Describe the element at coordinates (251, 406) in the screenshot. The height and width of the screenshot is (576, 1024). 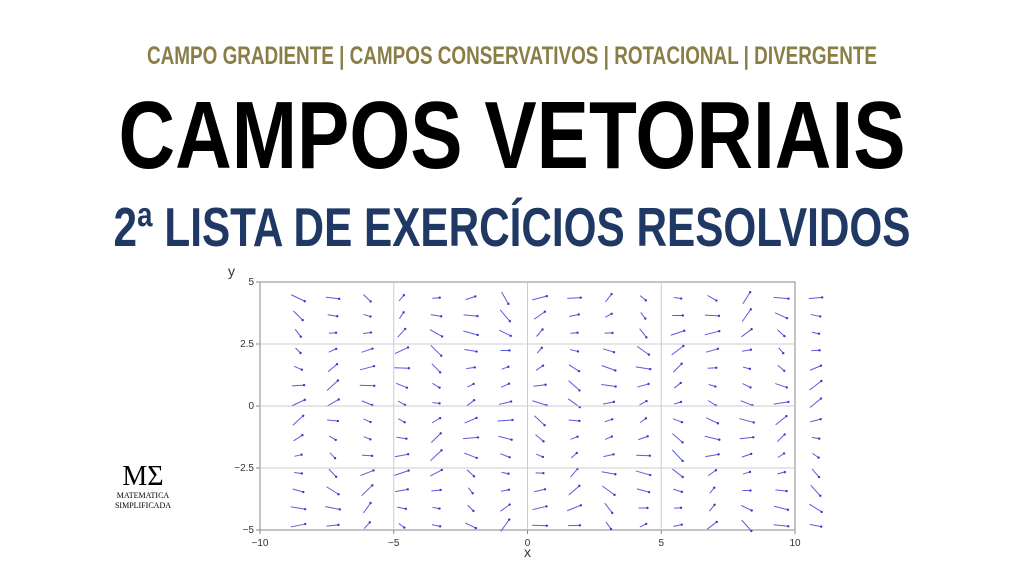
I see `y-tick-label: 0` at that location.